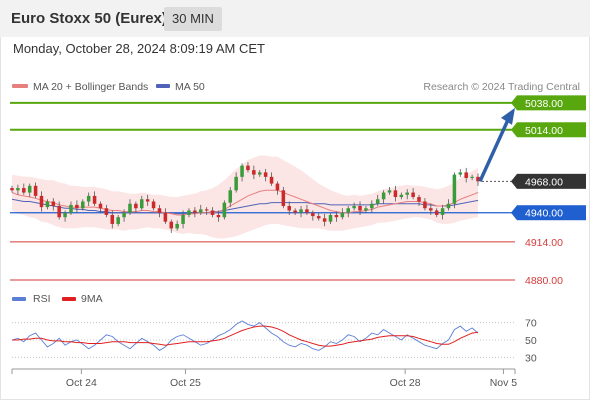 This screenshot has height=400, width=590. What do you see at coordinates (163, 86) in the screenshot?
I see `ma50-legend-swatch` at bounding box center [163, 86].